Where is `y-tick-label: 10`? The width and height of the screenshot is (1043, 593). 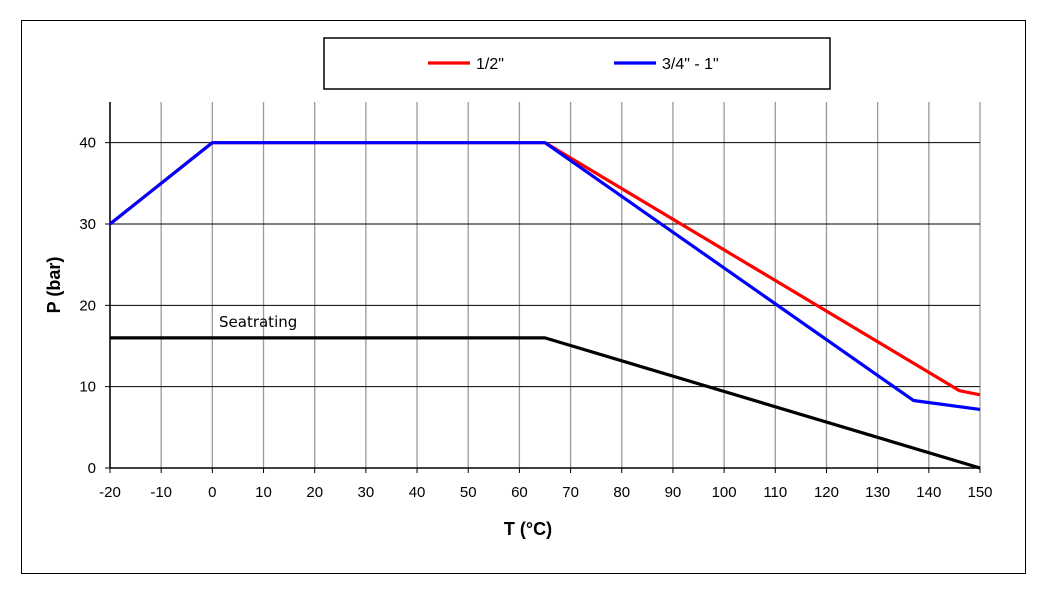 y-tick-label: 10 is located at coordinates (87, 387).